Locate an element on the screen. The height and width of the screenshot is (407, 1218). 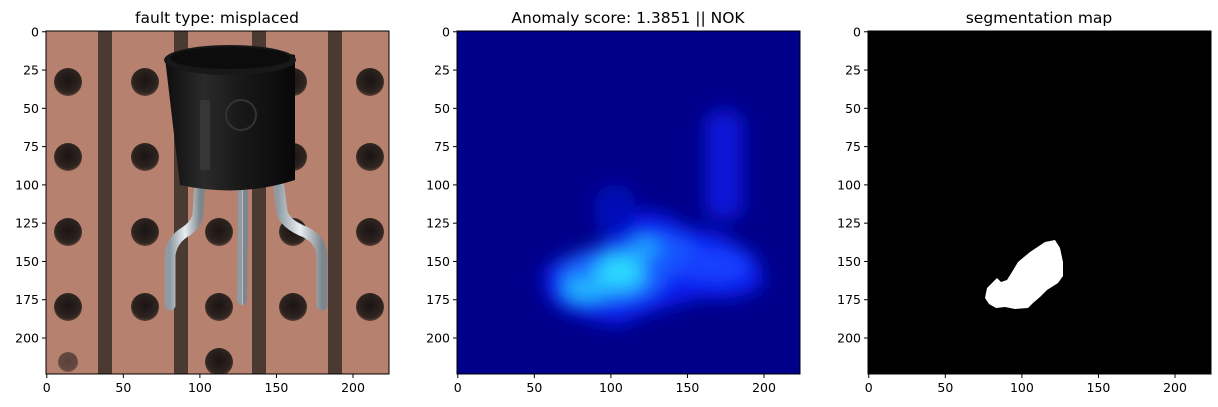
panel-photo-yticks: 0 25 50 75 100 125 150 175 200 is located at coordinates (30, 185).